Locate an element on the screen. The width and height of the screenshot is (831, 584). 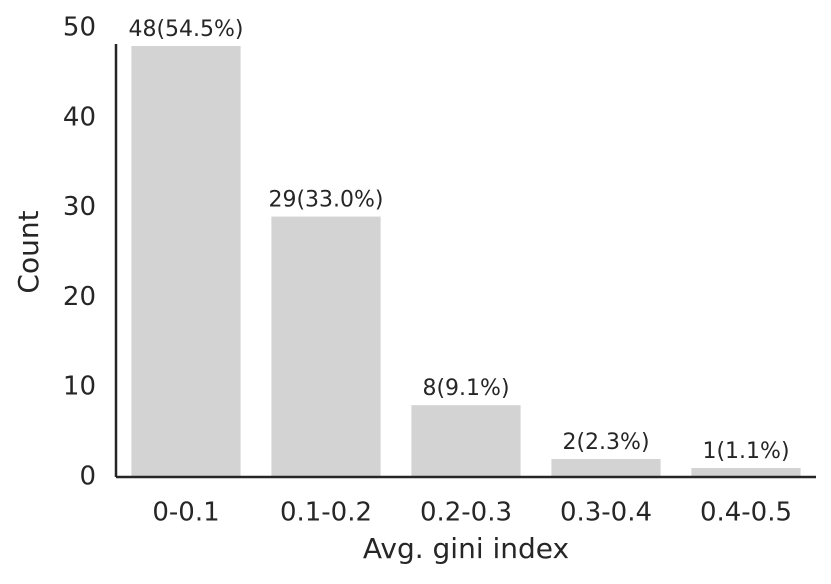
y-tick-label: 50 is located at coordinates (79, 28).